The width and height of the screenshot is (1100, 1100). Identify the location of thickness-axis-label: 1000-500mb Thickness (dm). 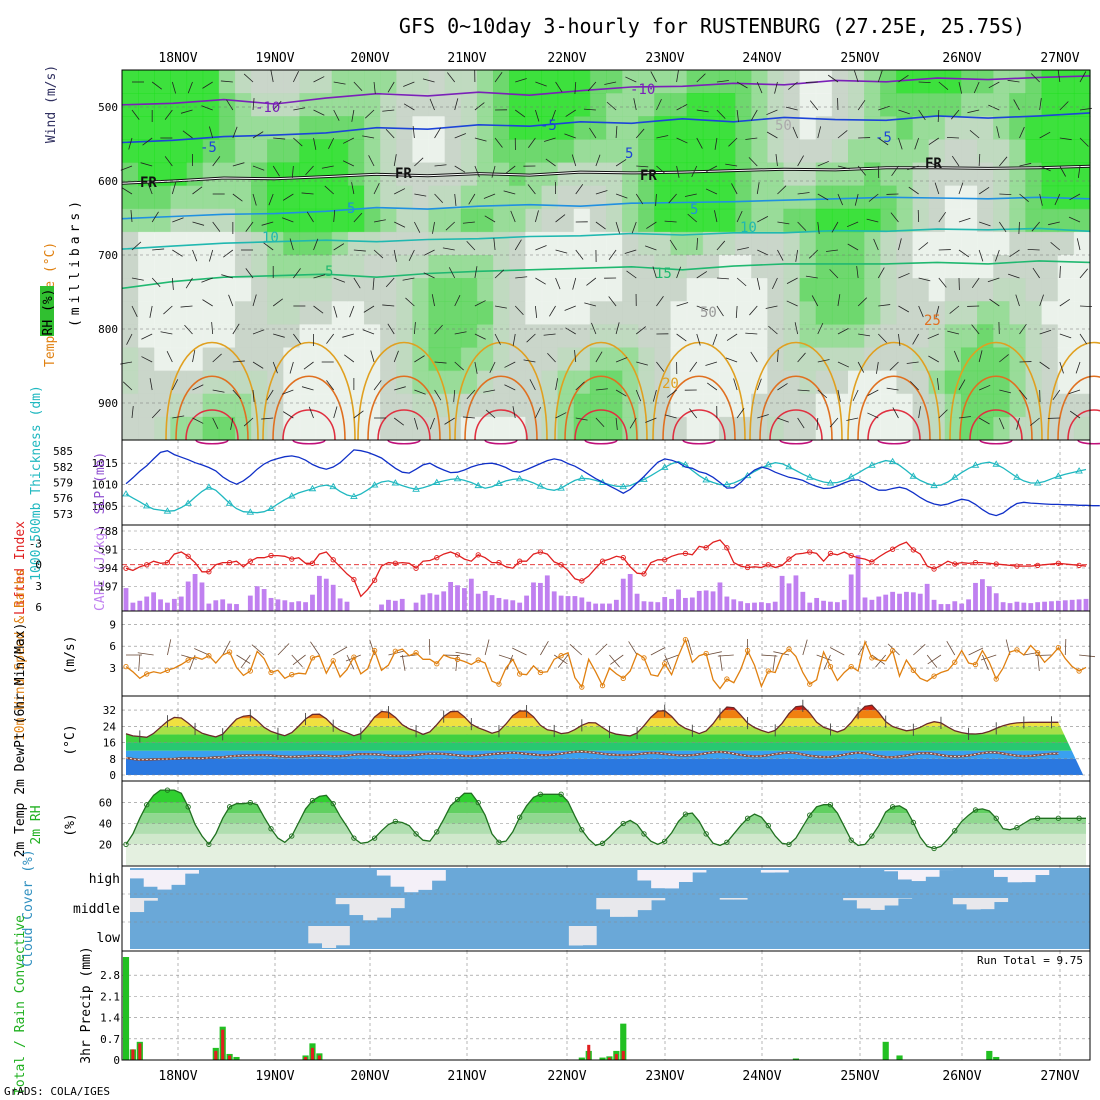
(36, 483).